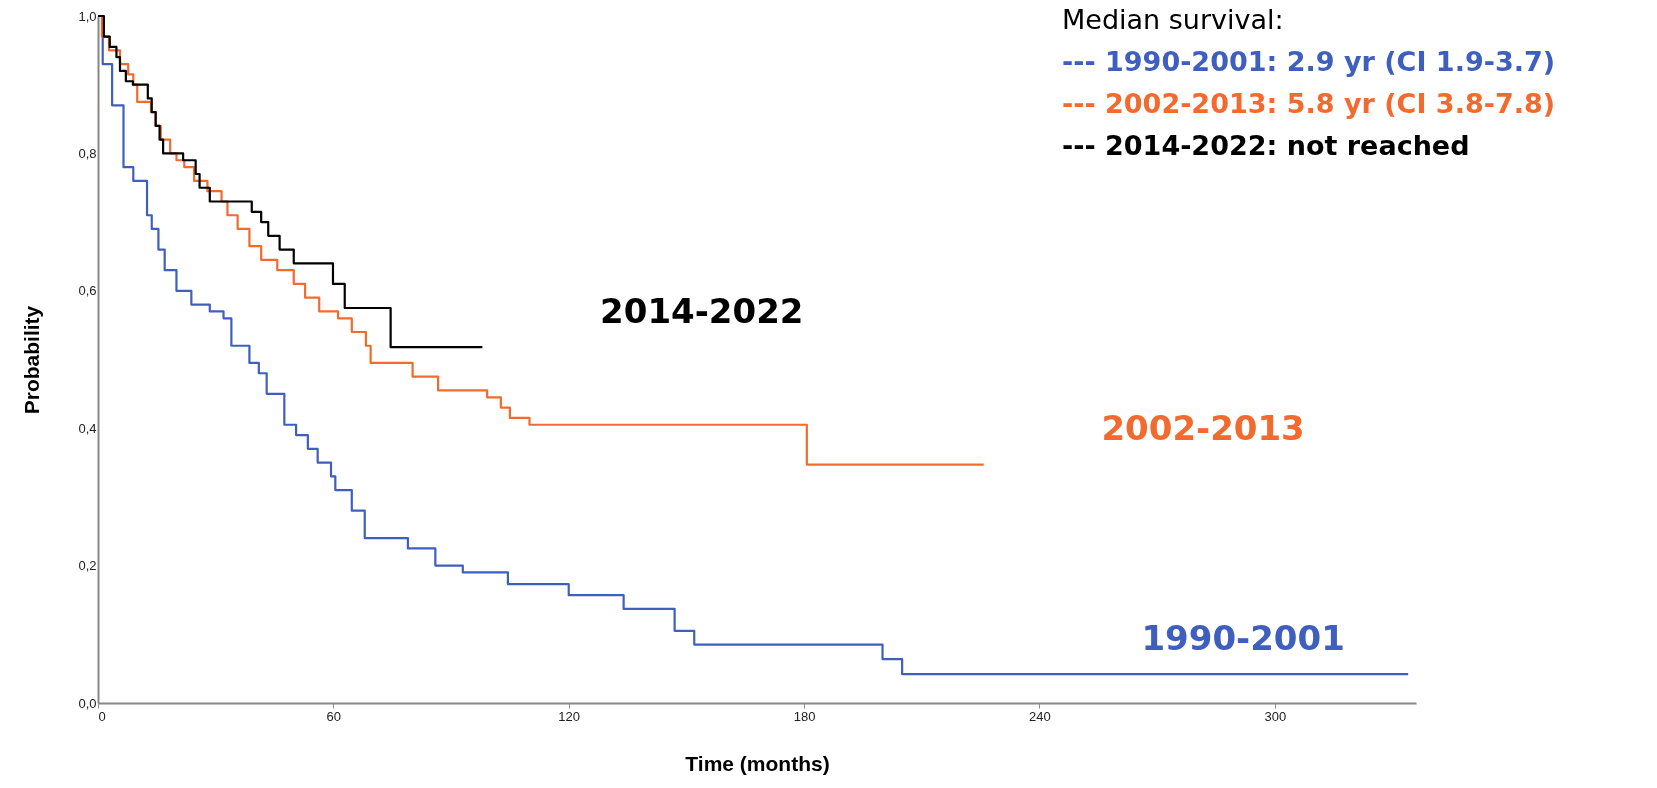 The height and width of the screenshot is (788, 1657). I want to click on y-tick-label: 0,2, so click(87, 566).